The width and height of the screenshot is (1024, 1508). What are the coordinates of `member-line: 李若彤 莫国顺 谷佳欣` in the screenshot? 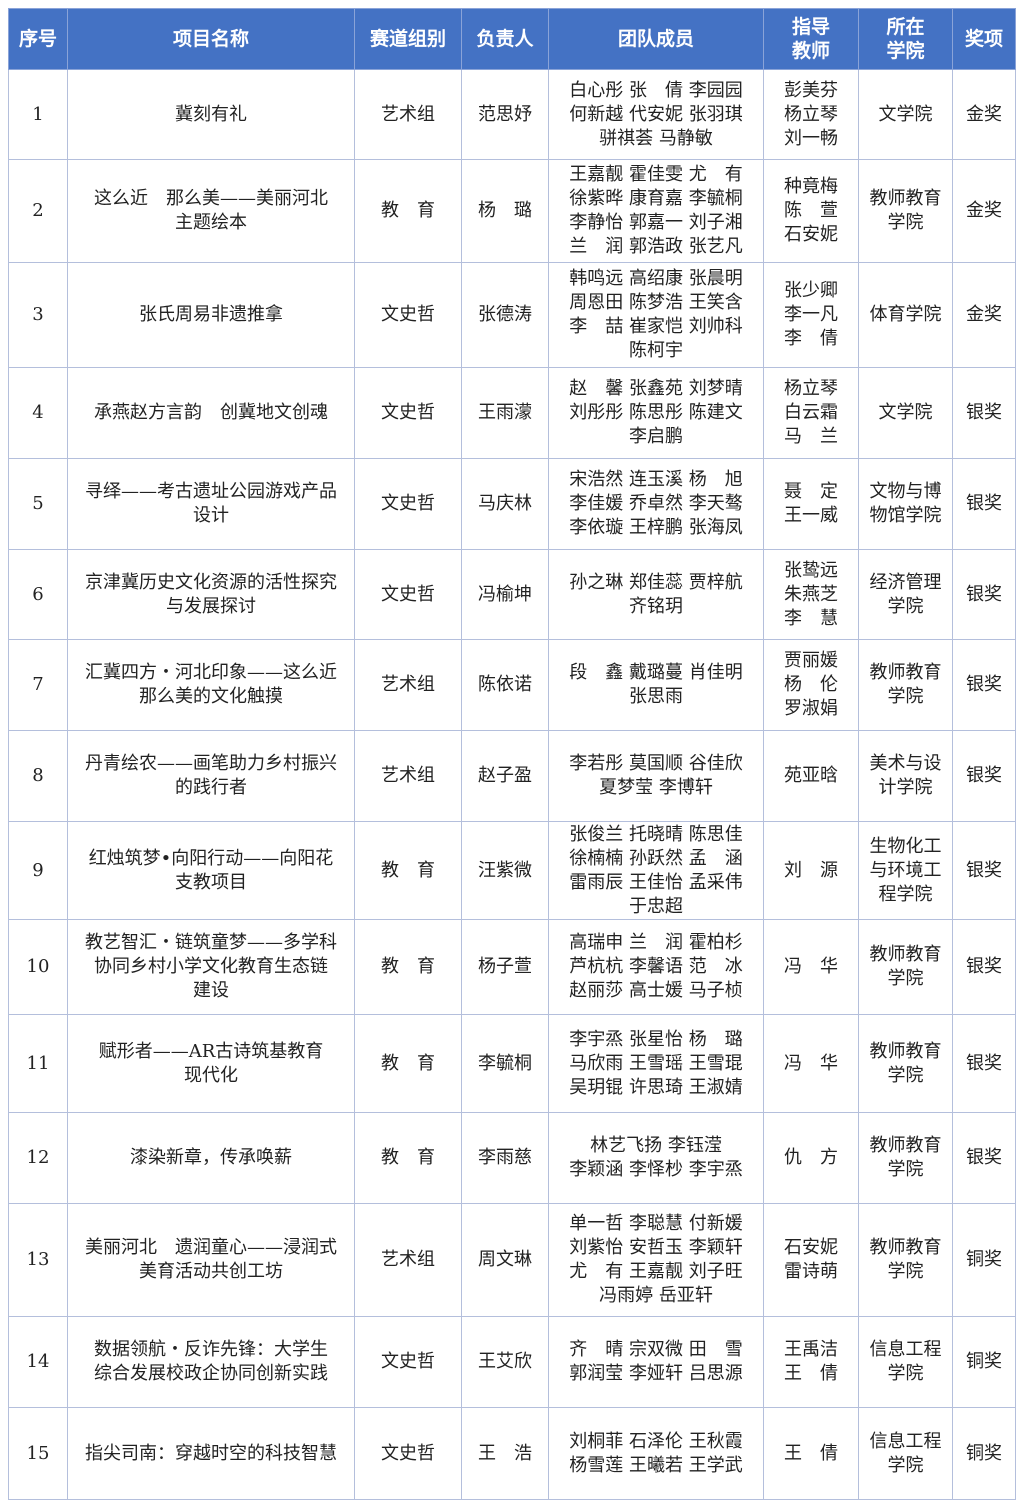 It's located at (656, 763).